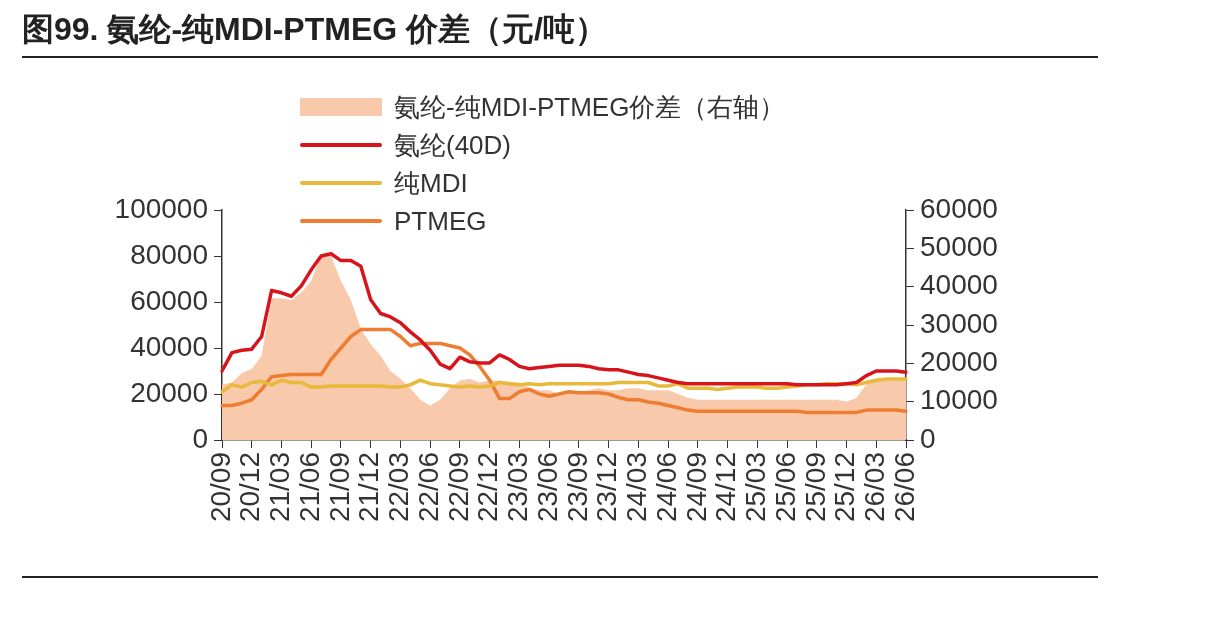  I want to click on x-tick-label: 25/03, so click(756, 487).